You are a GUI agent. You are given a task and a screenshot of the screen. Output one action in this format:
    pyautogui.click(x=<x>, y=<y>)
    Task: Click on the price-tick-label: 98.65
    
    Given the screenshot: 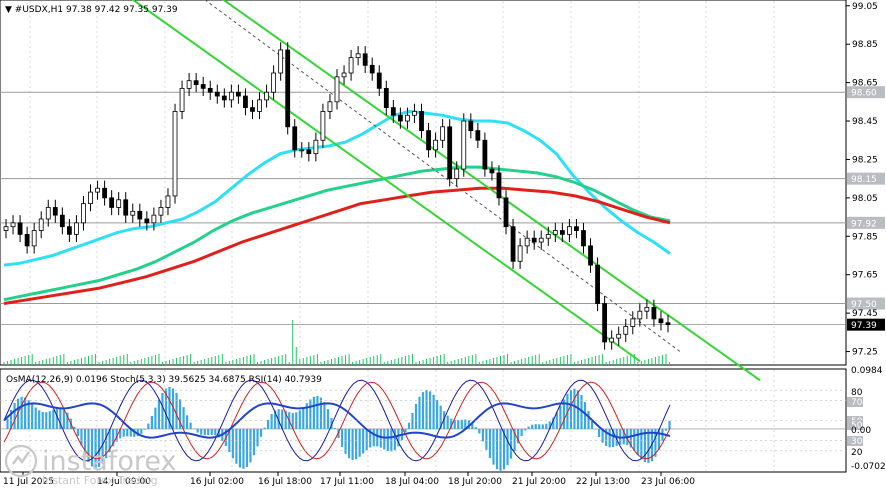 What is the action you would take?
    pyautogui.click(x=865, y=84)
    